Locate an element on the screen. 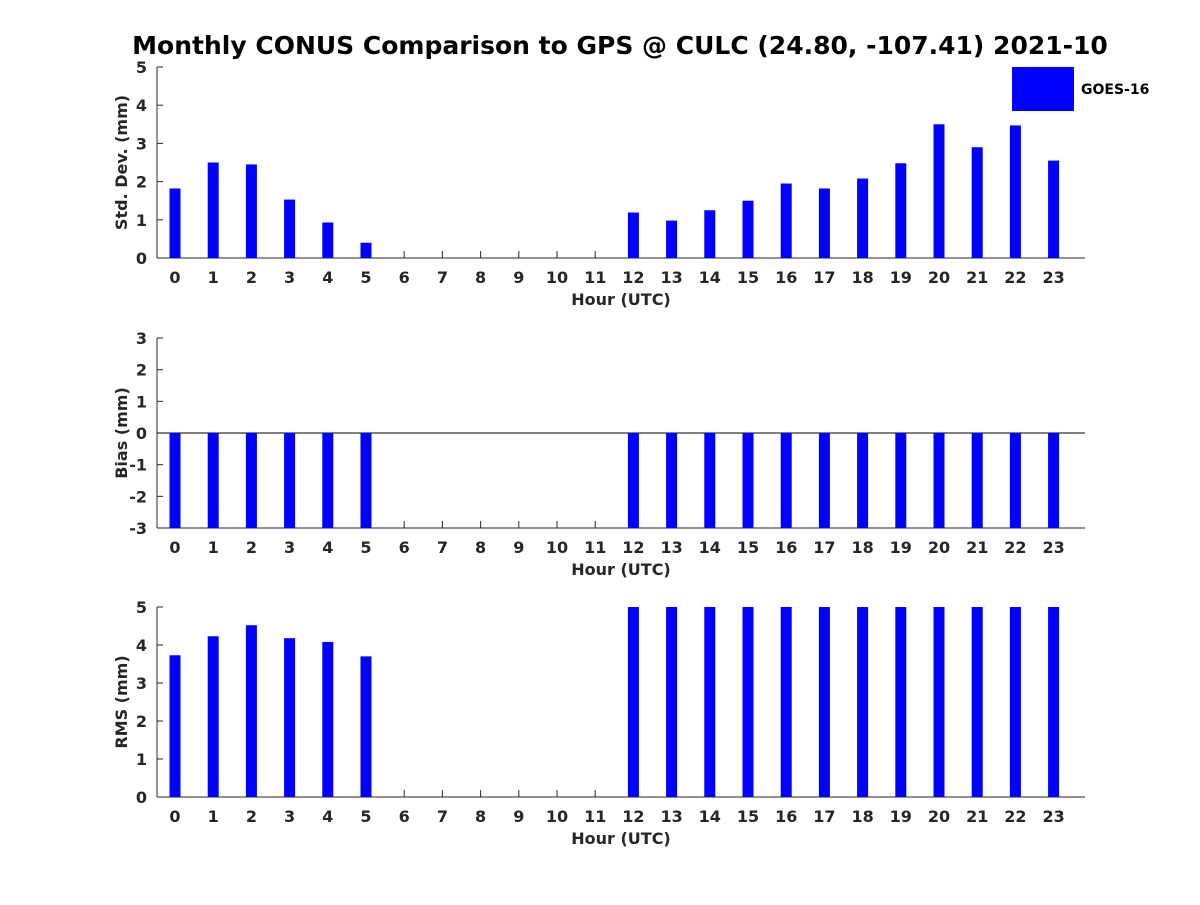 The width and height of the screenshot is (1200, 905). y-tick-label: 0 is located at coordinates (141, 433).